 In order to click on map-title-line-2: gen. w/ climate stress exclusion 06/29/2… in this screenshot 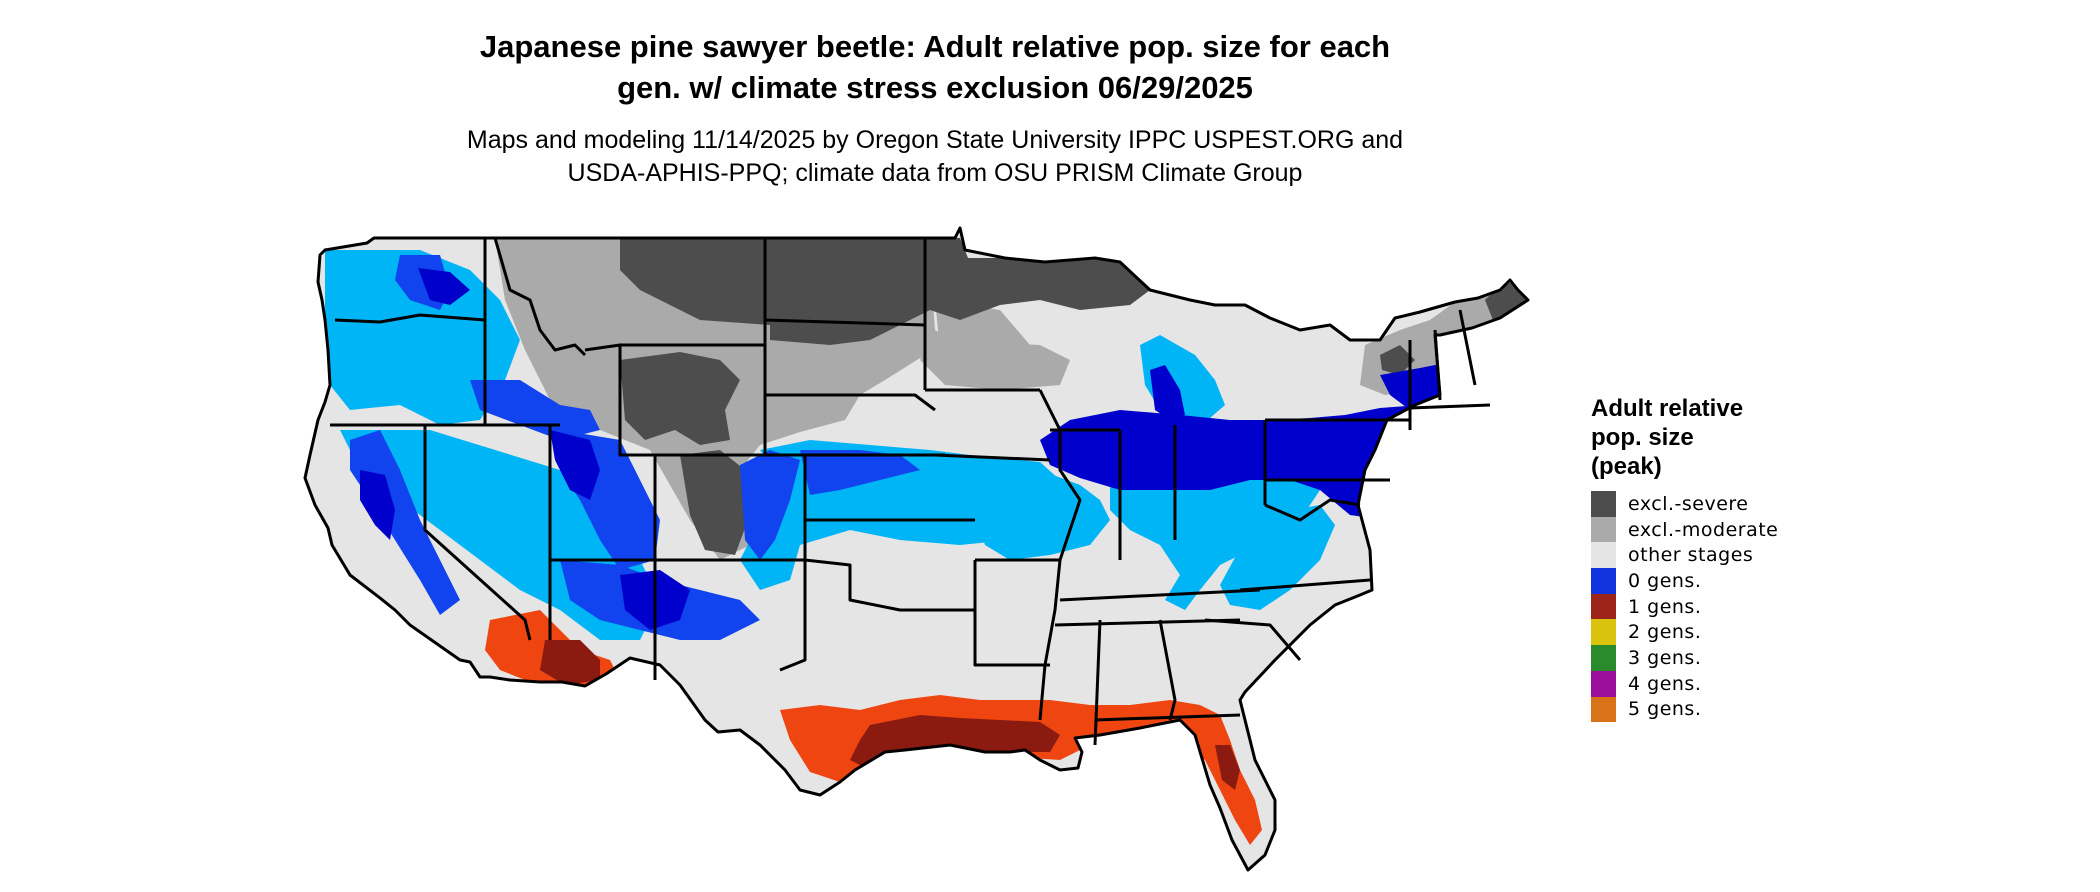, I will do `click(935, 87)`.